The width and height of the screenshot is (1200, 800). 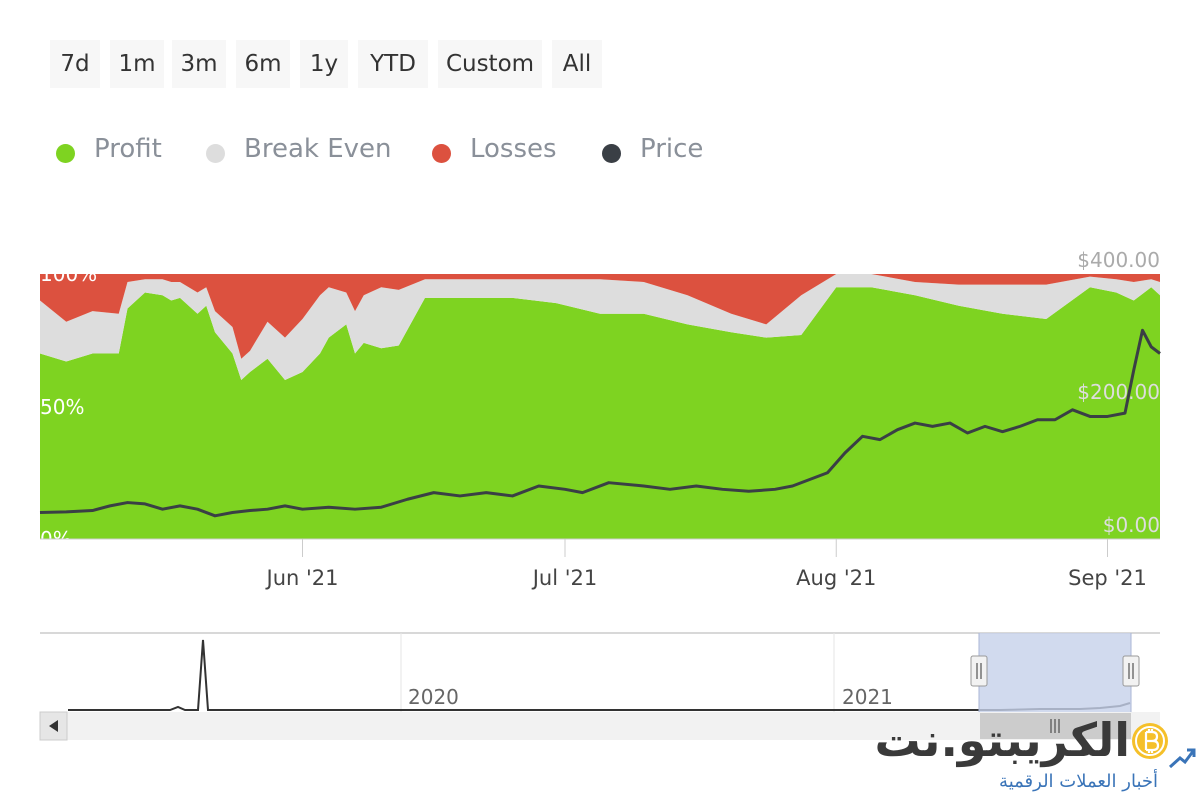 What do you see at coordinates (599, 726) in the screenshot?
I see `navigator-scrollbar` at bounding box center [599, 726].